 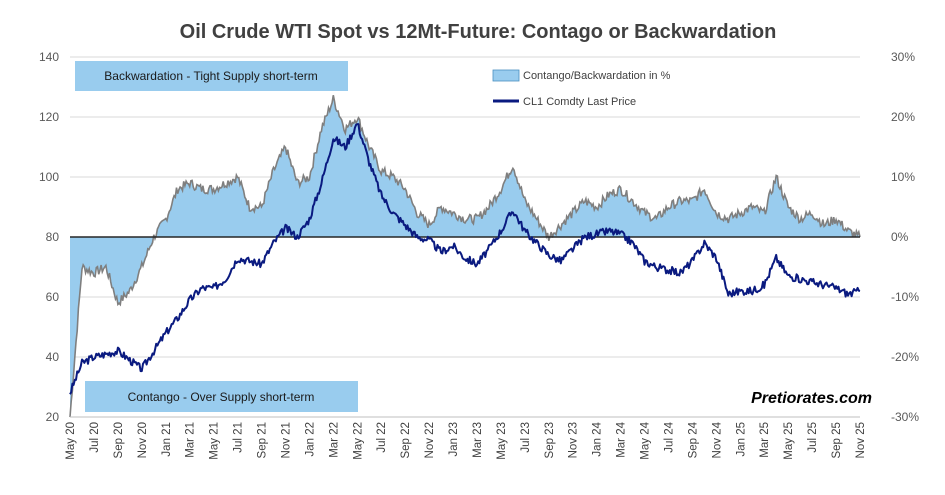 I want to click on x-tick-label: Jul 24, so click(x=670, y=436).